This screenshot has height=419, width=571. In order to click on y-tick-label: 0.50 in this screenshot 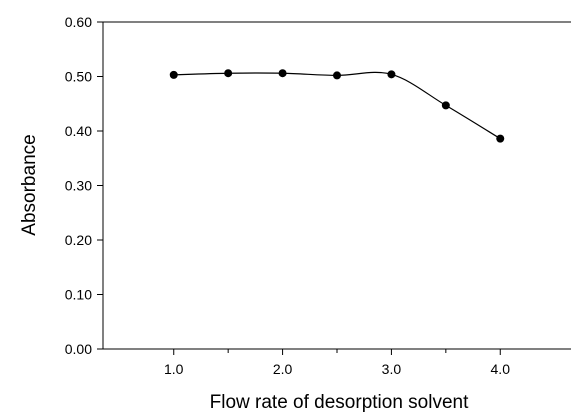, I will do `click(78, 77)`.